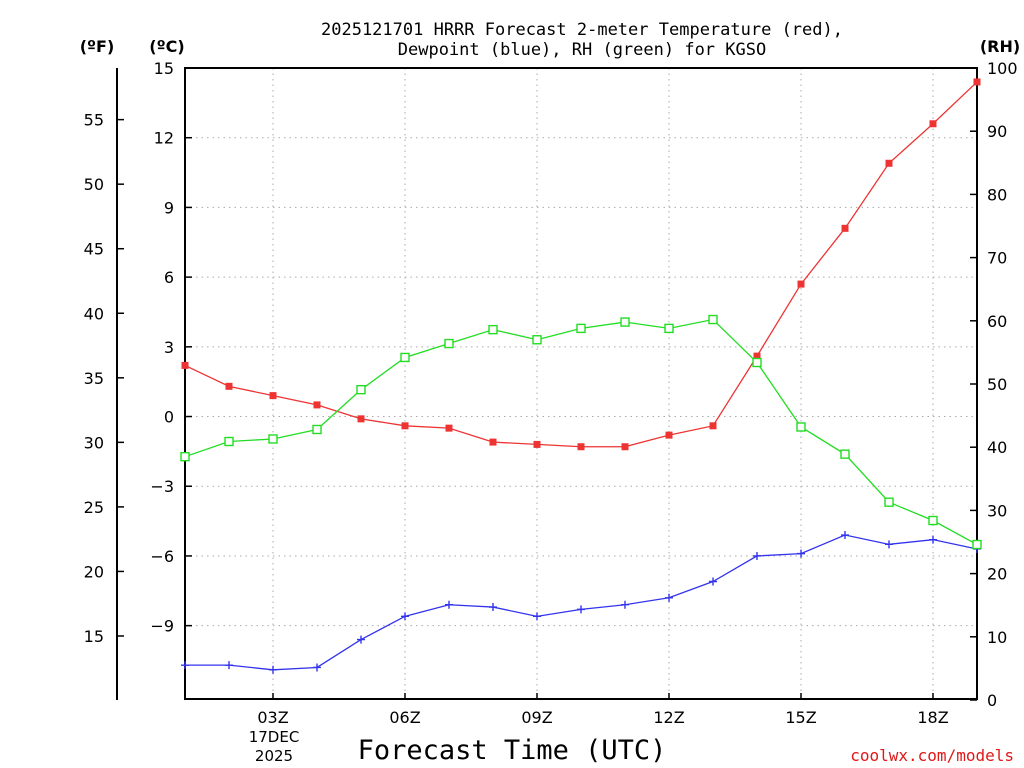  Describe the element at coordinates (94, 636) in the screenshot. I see `fahrenheit-tick-label: 15` at that location.